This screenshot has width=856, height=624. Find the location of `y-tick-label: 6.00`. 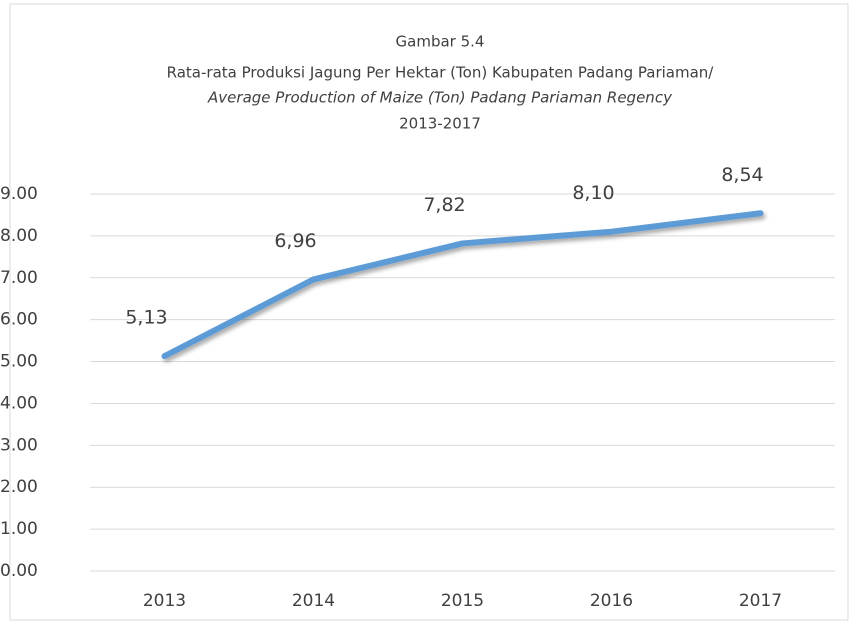

y-tick-label: 6.00 is located at coordinates (19, 320).